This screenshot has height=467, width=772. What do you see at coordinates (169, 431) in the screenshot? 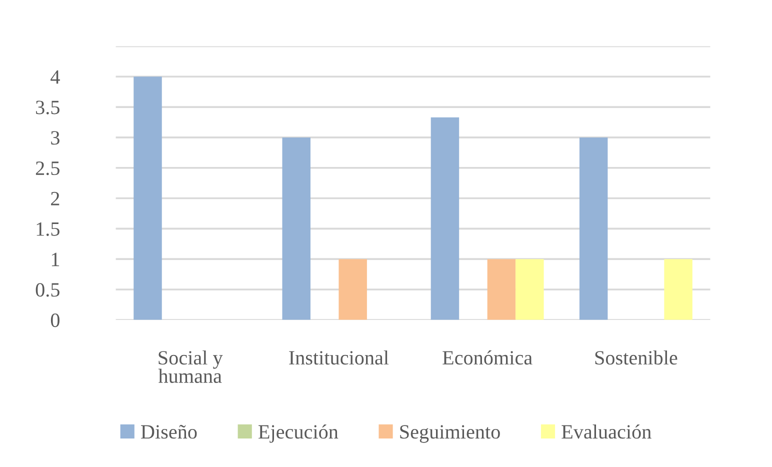
I see `legend-label: Diseño` at bounding box center [169, 431].